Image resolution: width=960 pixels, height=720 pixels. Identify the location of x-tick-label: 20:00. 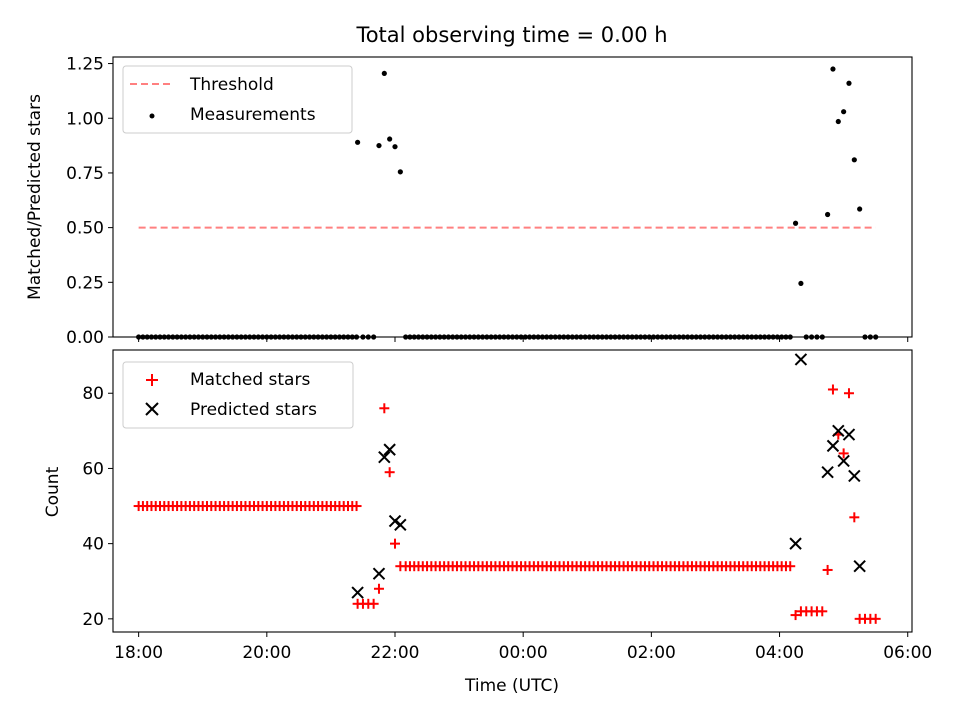
(266, 653).